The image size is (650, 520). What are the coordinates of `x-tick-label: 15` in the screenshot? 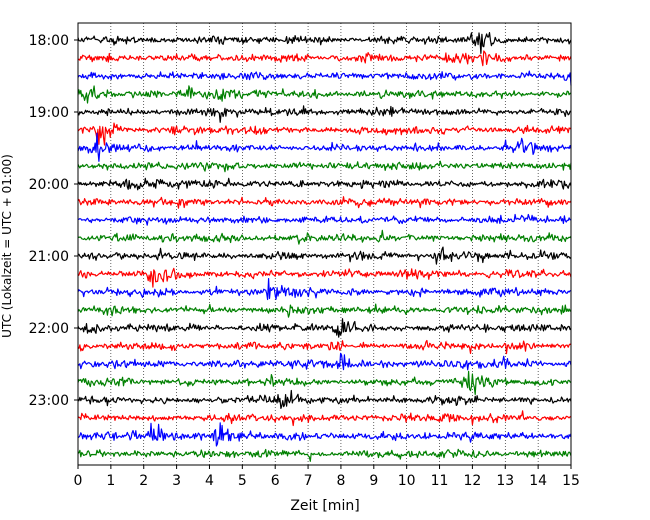 It's located at (571, 481).